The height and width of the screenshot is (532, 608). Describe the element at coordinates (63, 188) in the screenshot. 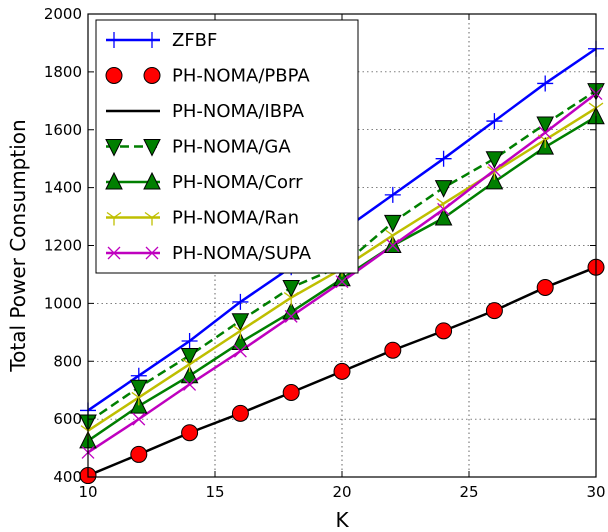

I see `y-tick-label: 1400` at that location.